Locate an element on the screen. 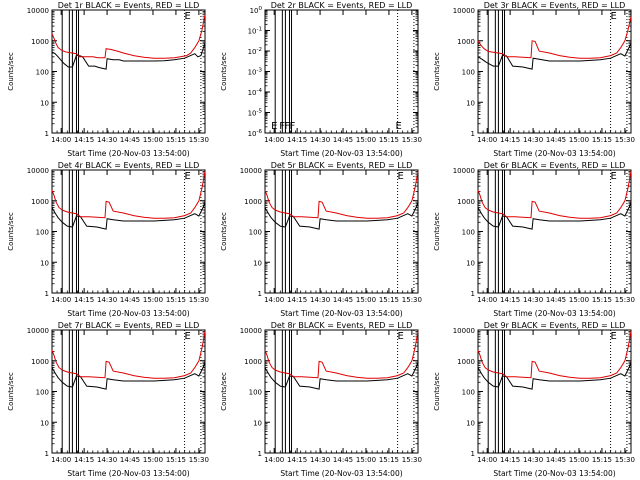 The height and width of the screenshot is (480, 640). attenuator-marker: F is located at coordinates (287, 126).